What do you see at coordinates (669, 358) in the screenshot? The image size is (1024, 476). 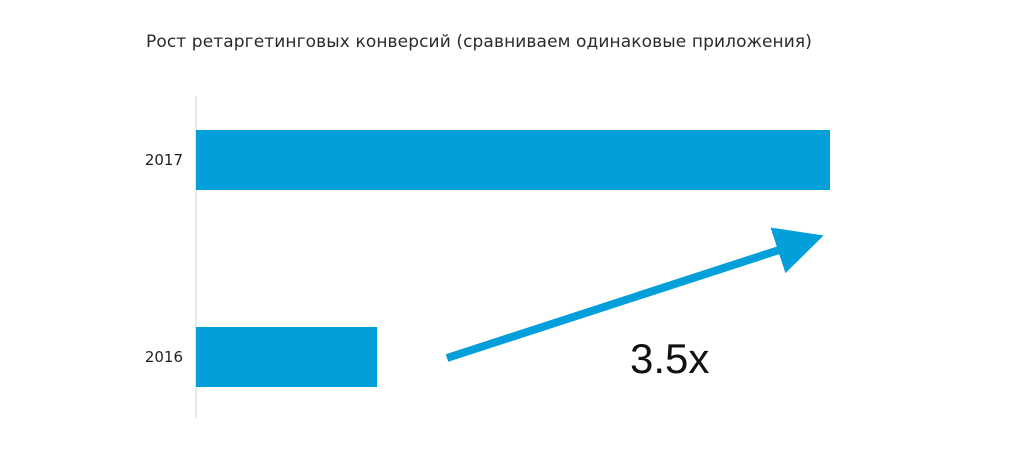 I see `annotation-label: 3.5x` at bounding box center [669, 358].